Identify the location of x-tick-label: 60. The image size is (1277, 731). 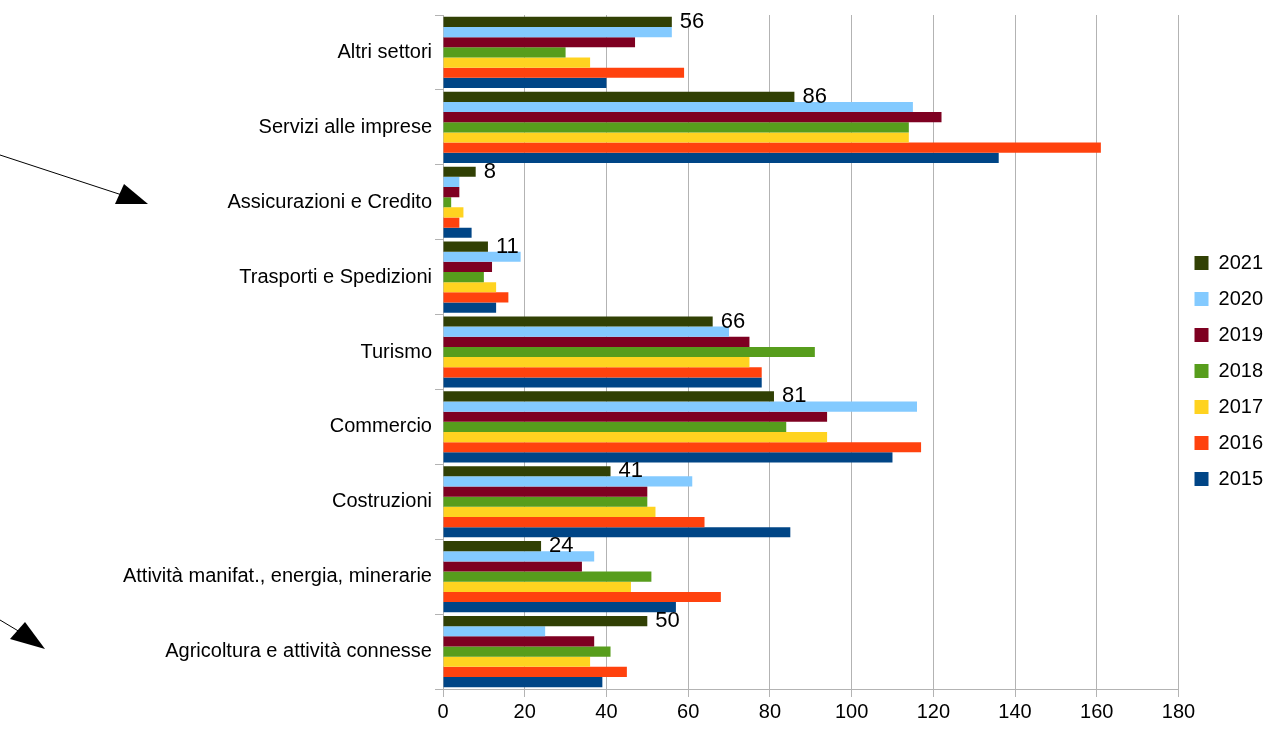
(688, 710).